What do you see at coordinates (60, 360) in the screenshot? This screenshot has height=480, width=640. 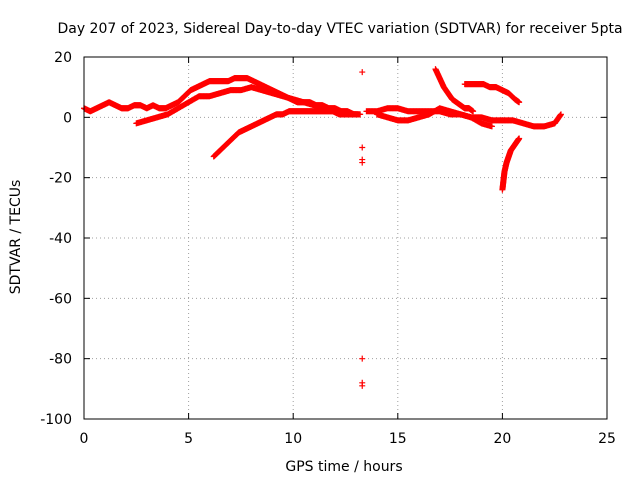 I see `y-tick-label: -80` at bounding box center [60, 360].